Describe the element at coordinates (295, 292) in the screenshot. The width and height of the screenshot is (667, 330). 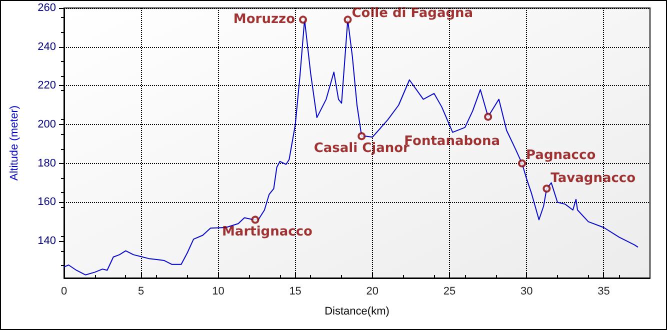
I see `x-tick-label: 15` at that location.